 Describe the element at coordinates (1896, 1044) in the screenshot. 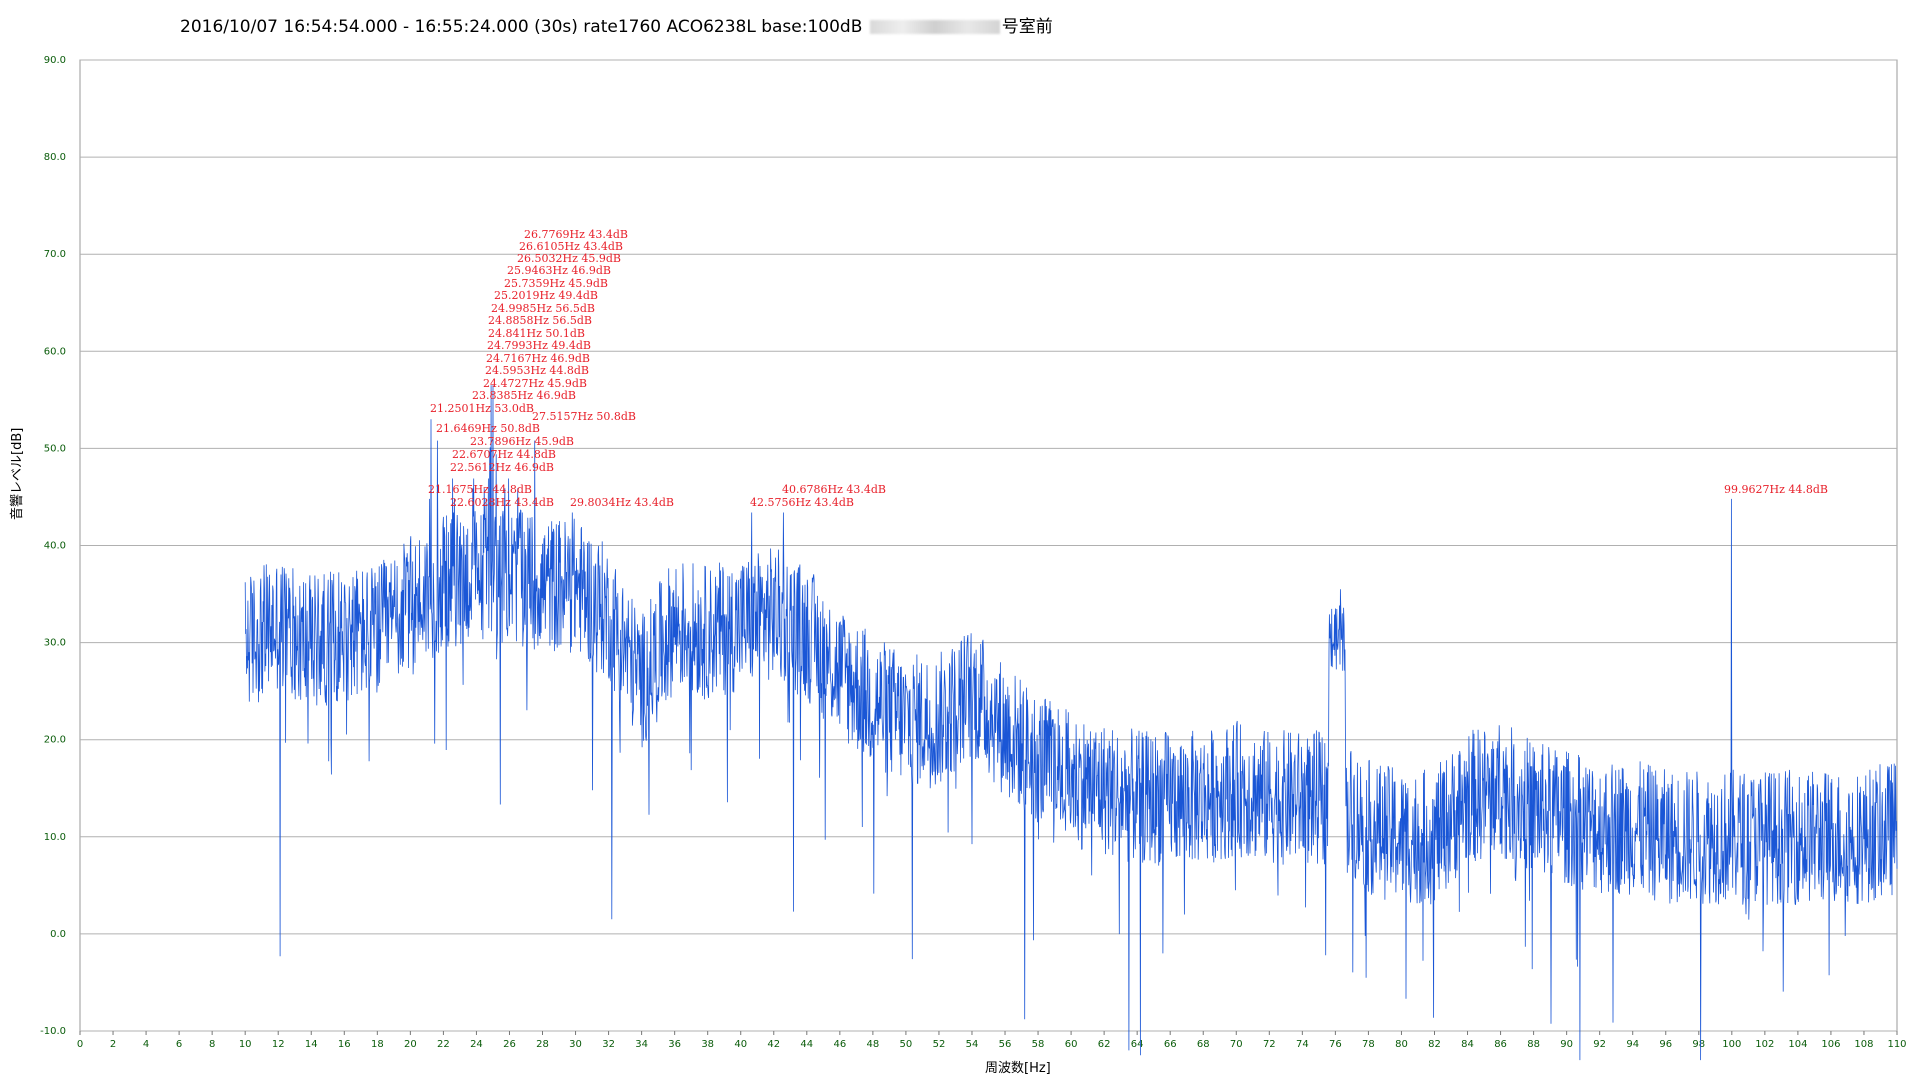

I see `x-tick-label: 110` at that location.